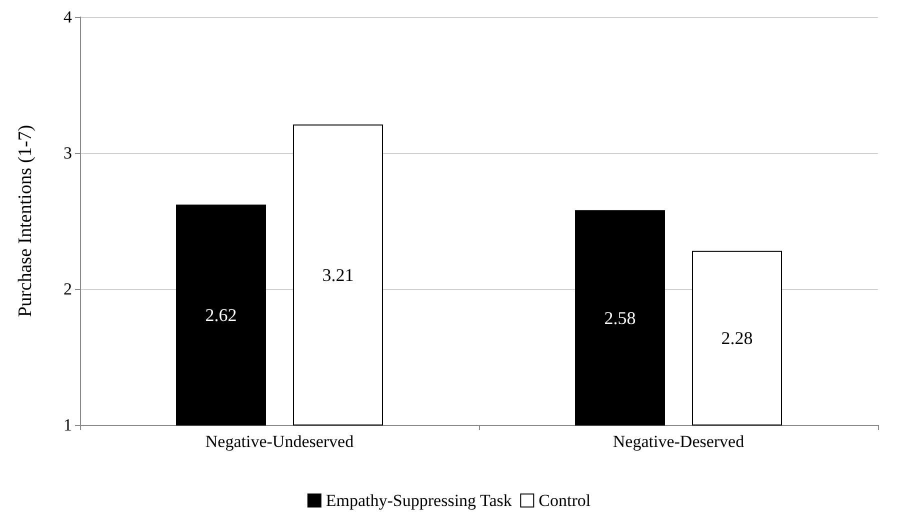 This screenshot has width=898, height=519. I want to click on y-tick-label: 2, so click(68, 289).